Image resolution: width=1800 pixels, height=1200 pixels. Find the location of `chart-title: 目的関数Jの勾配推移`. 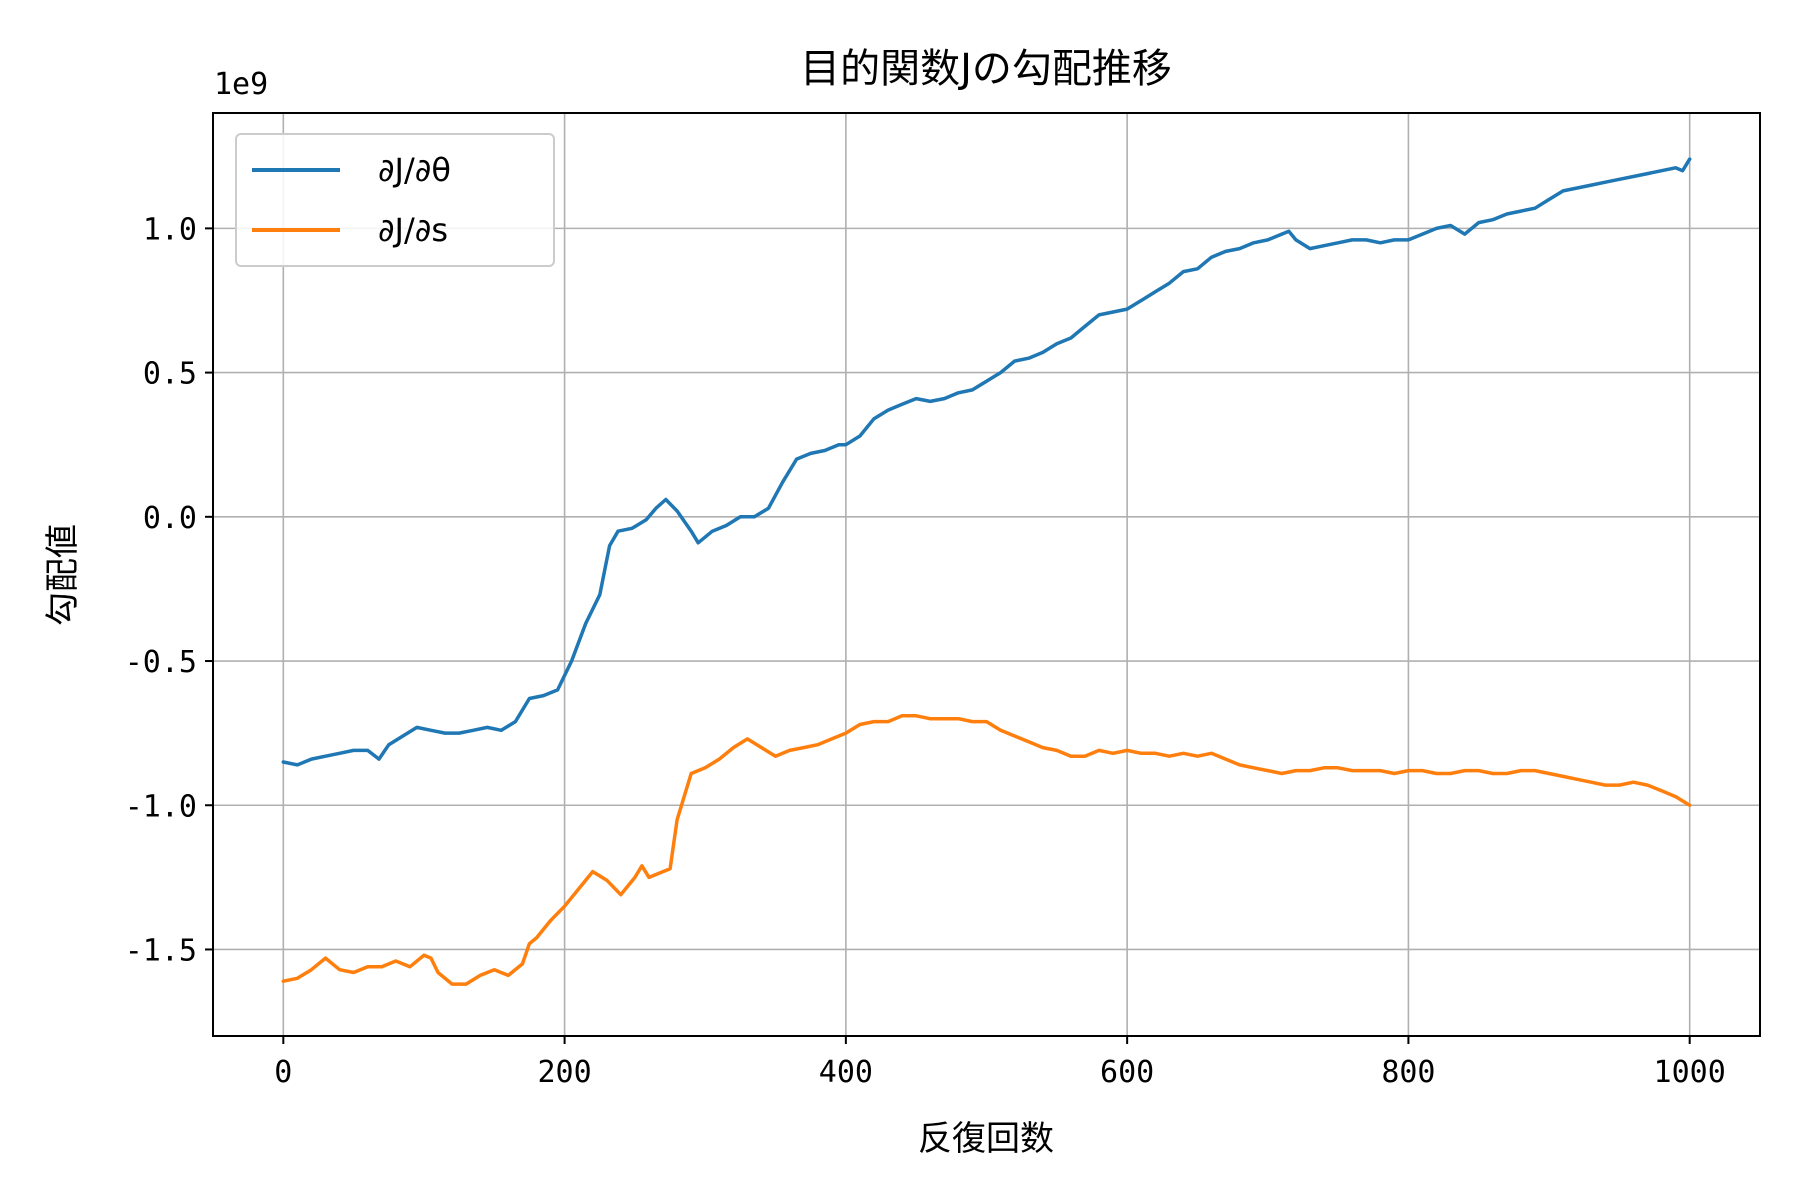

chart-title: 目的関数Jの勾配推移 is located at coordinates (986, 69).